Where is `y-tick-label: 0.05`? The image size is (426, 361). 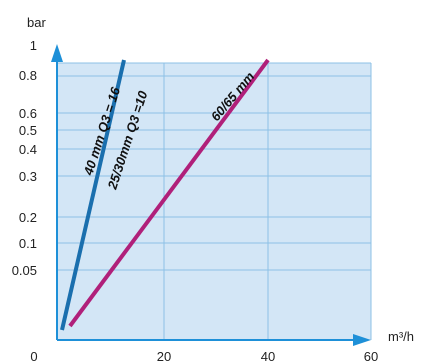 y-tick-label: 0.05 is located at coordinates (24, 270).